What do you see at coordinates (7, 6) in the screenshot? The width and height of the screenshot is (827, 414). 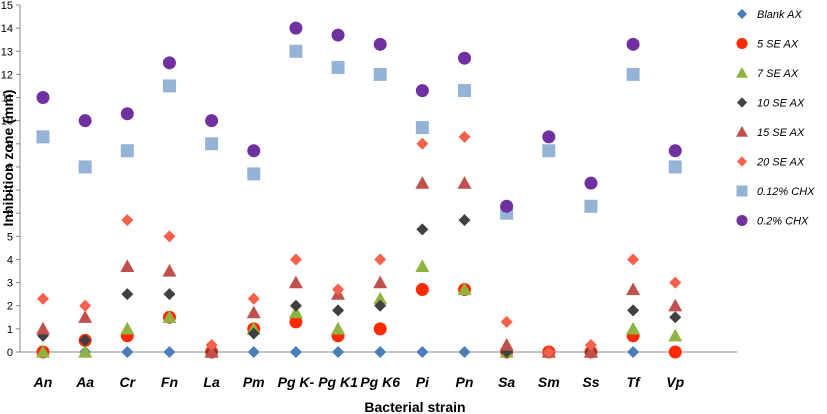 I see `y-tick-label: 15` at bounding box center [7, 6].